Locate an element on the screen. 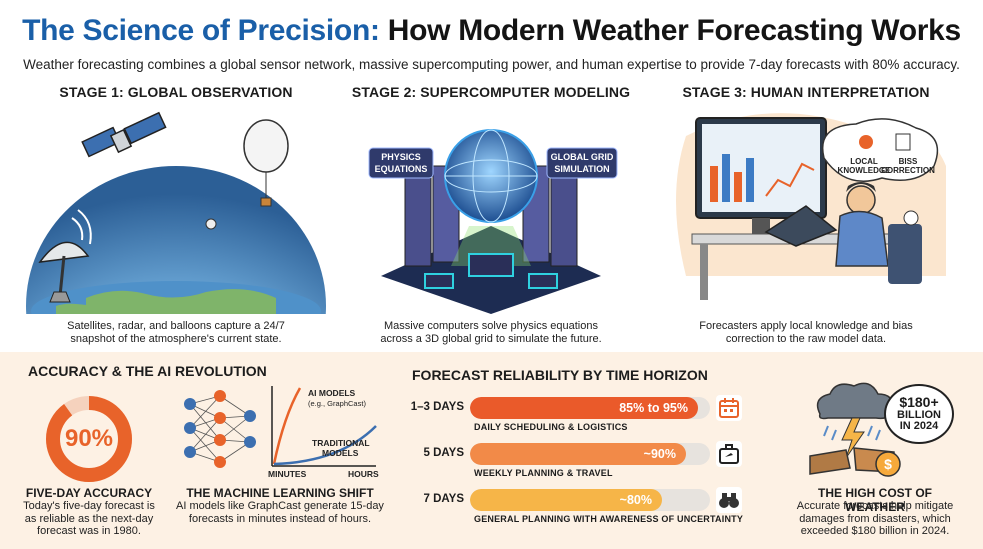 This screenshot has height=549, width=983. tag-physics-line2: EQUATIONS is located at coordinates (401, 169).